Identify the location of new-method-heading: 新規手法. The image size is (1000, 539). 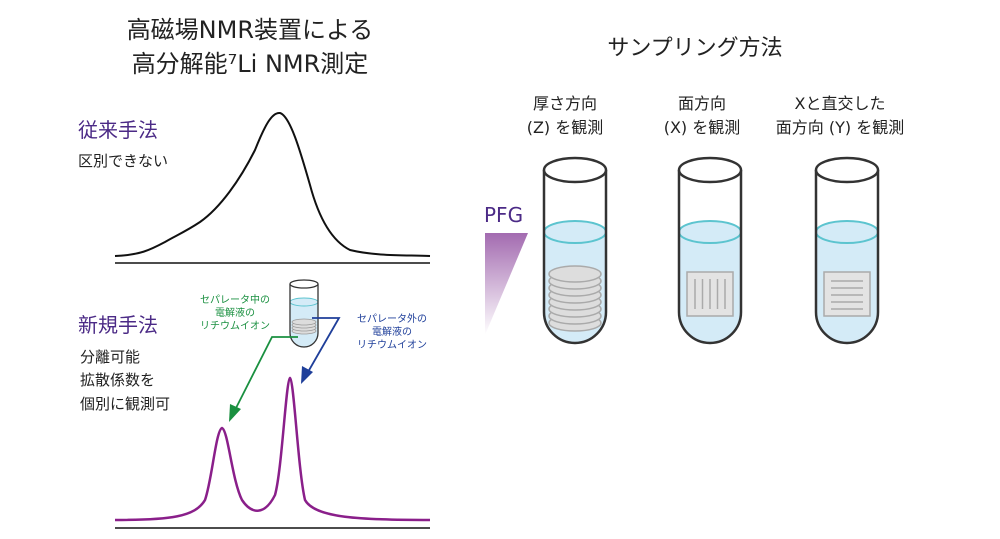
(118, 325).